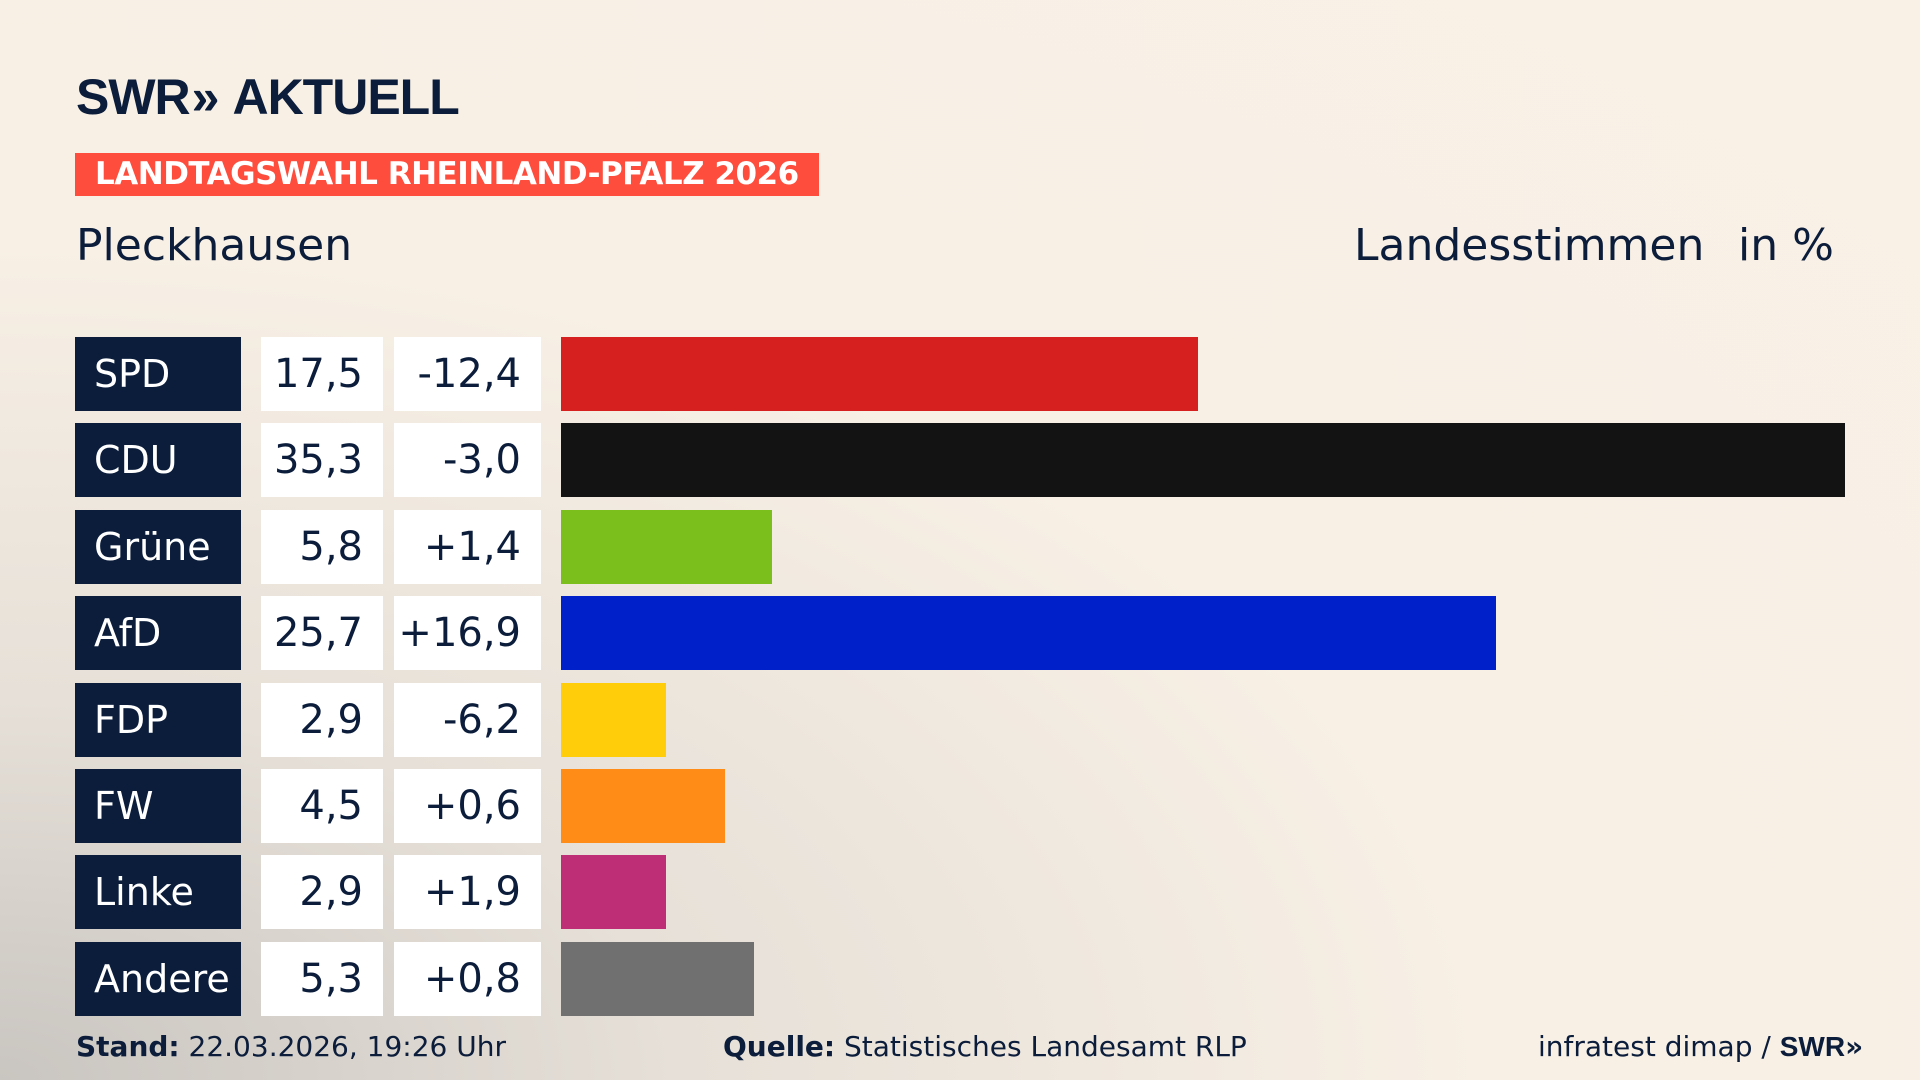  I want to click on party-row: SPD 17,5 -12,4, so click(308, 374).